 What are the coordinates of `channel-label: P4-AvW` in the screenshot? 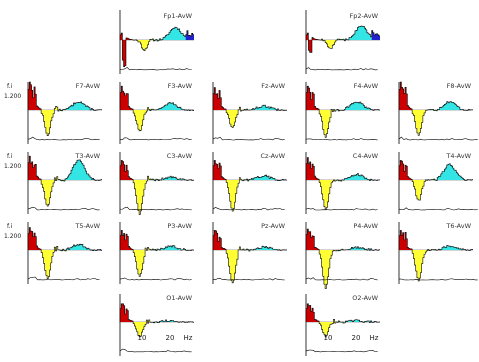 It's located at (365, 226).